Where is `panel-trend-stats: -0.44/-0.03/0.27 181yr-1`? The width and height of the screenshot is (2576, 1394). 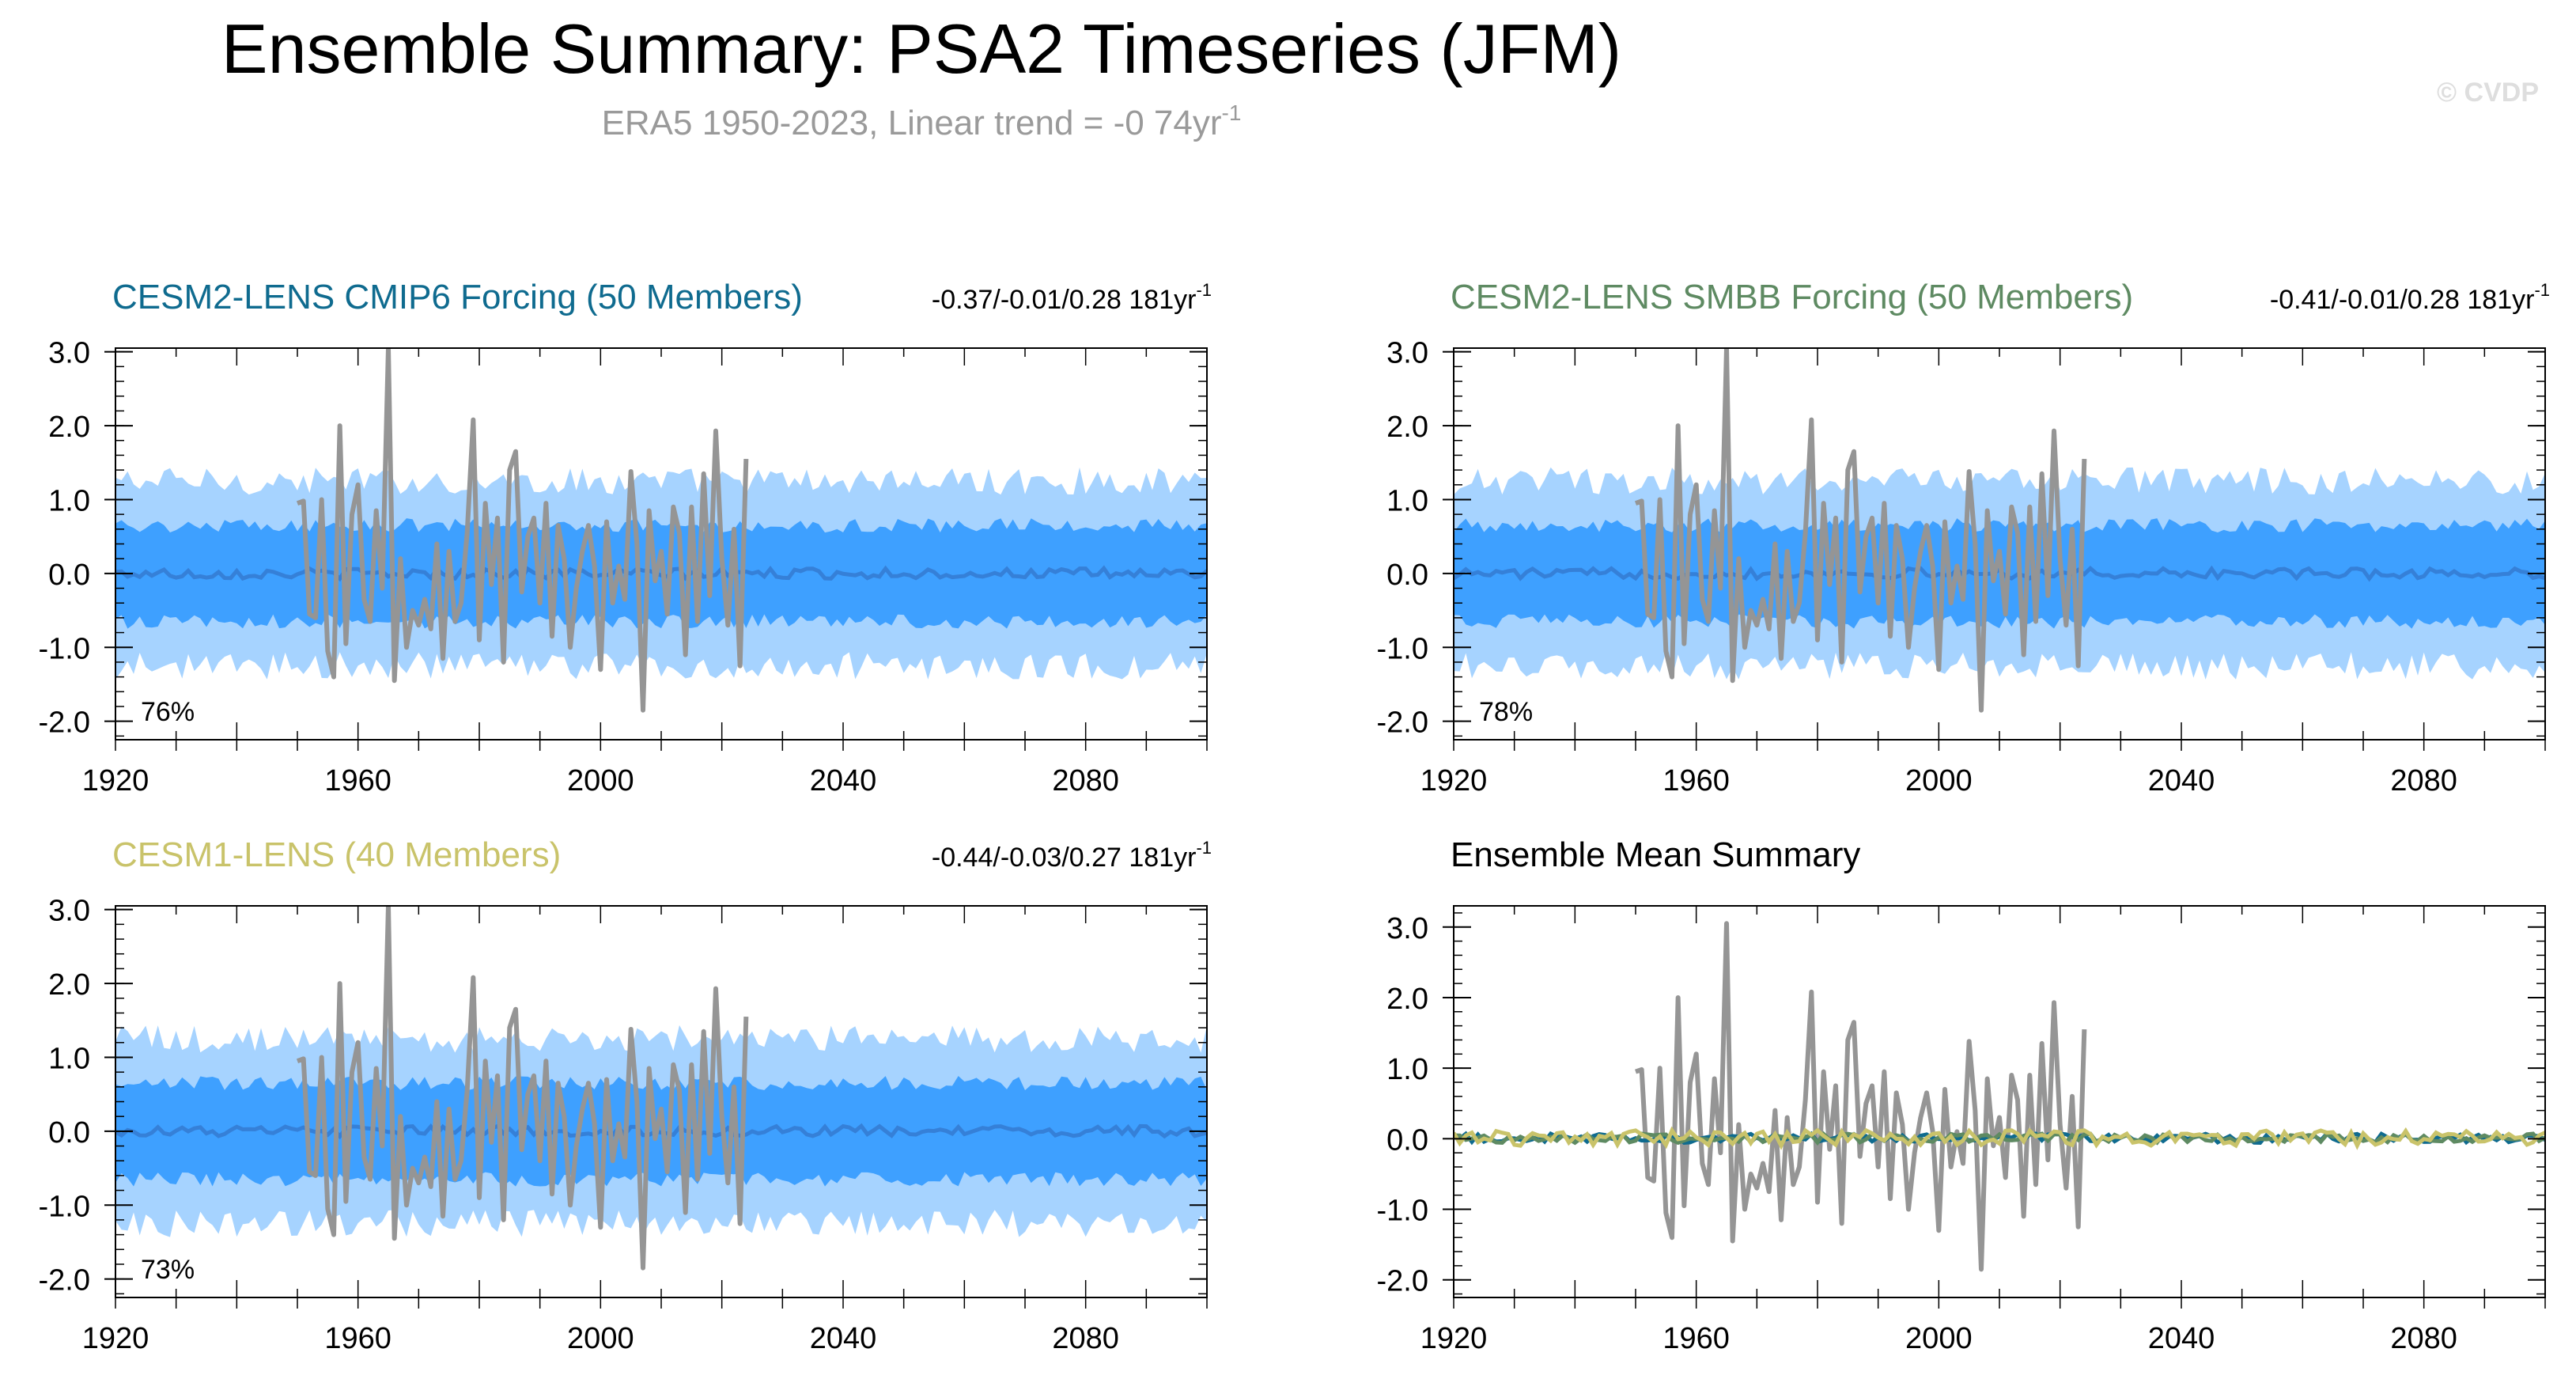 panel-trend-stats: -0.44/-0.03/0.27 181yr-1 is located at coordinates (1072, 855).